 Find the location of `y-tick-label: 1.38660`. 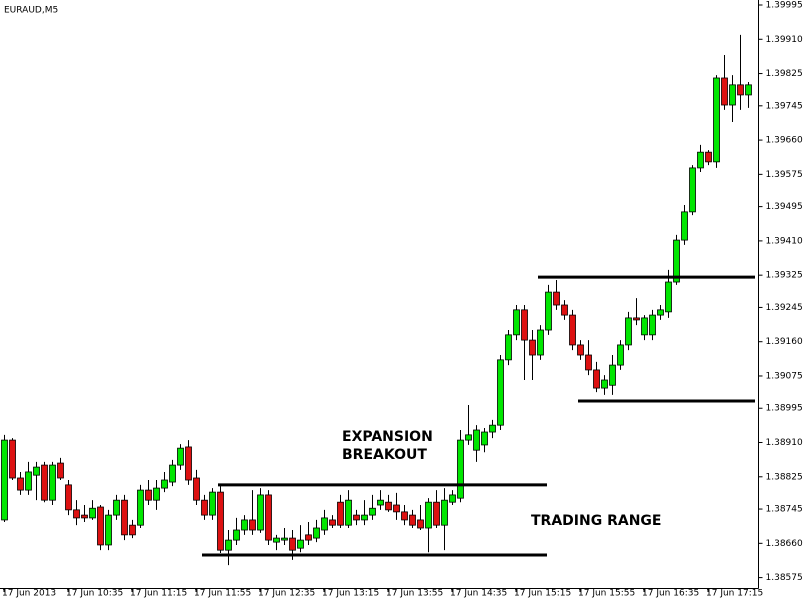

y-tick-label: 1.38660 is located at coordinates (784, 544).